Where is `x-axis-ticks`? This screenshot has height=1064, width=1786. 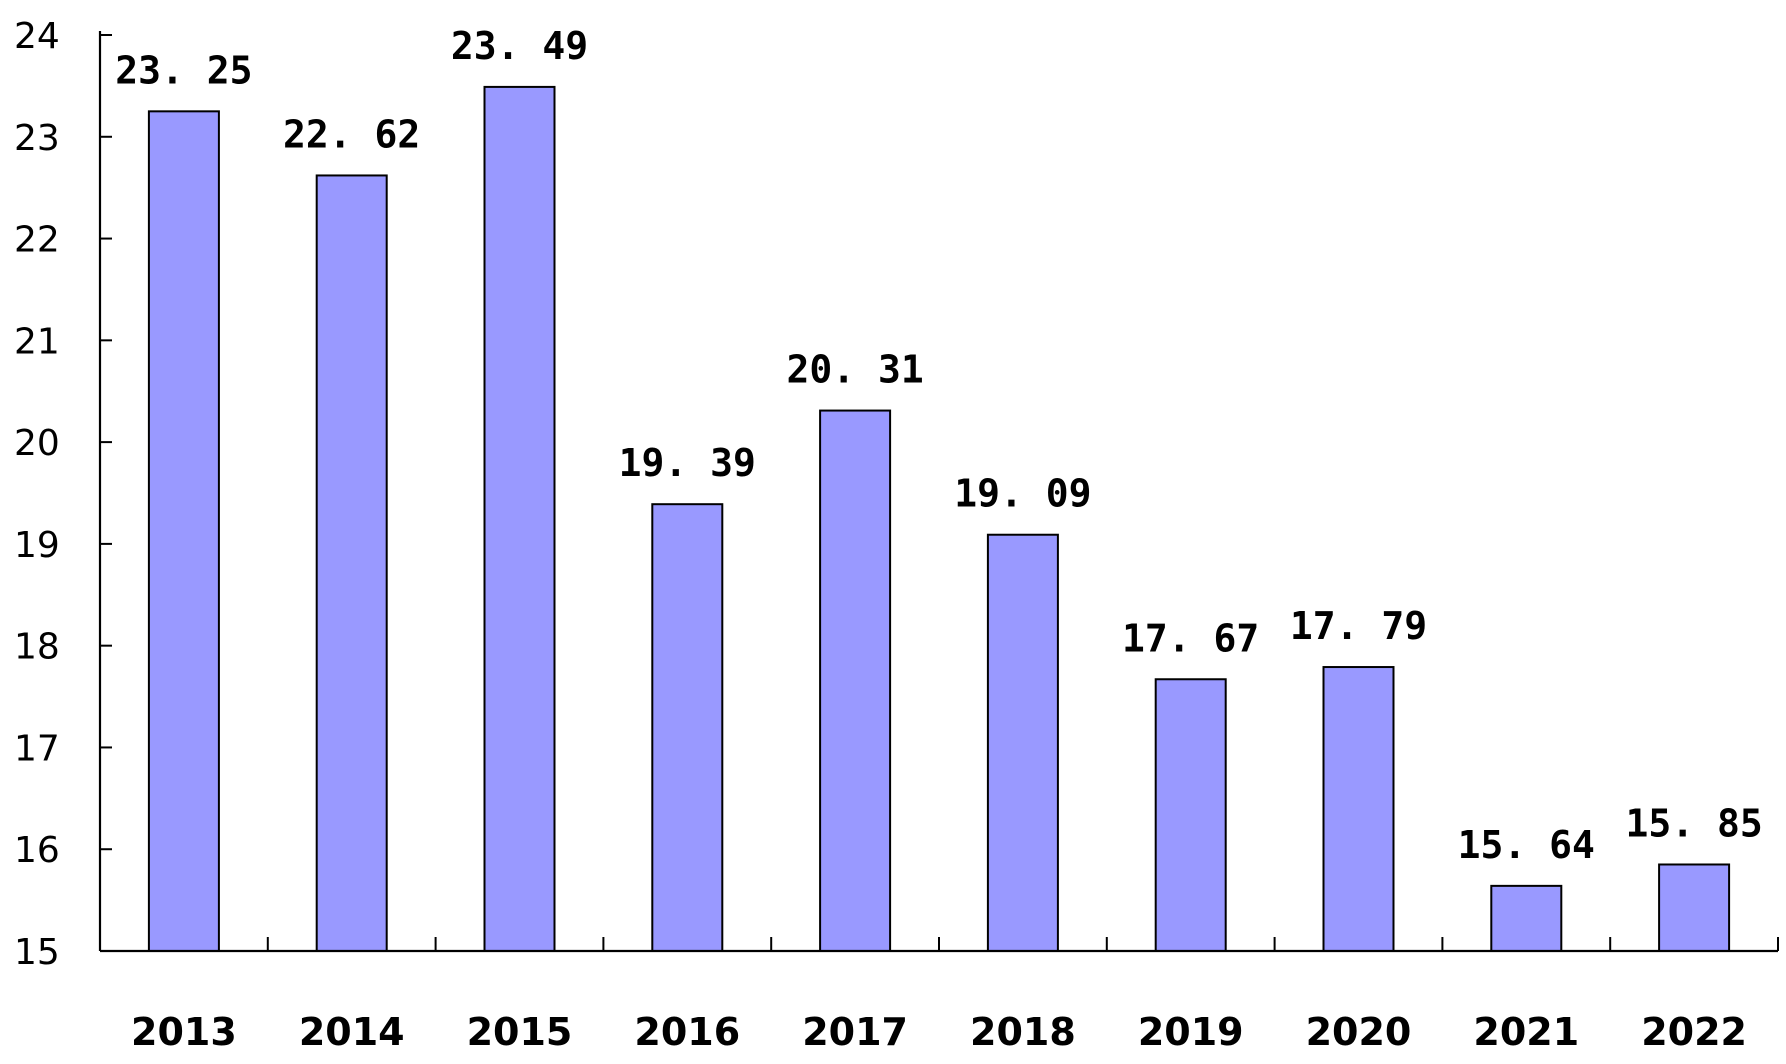 x-axis-ticks is located at coordinates (1022, 944).